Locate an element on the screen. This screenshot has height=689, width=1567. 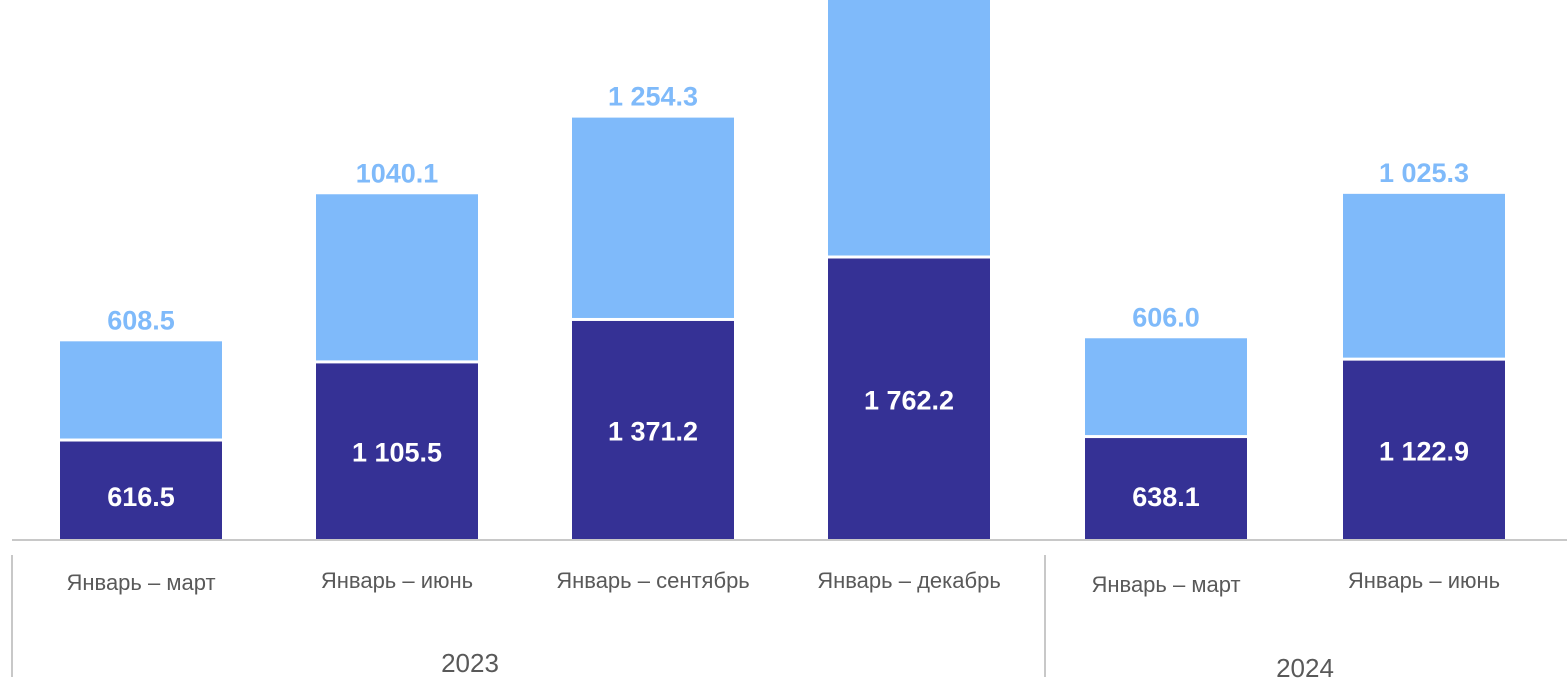
value-label-dark-4: 638.1 is located at coordinates (1166, 497).